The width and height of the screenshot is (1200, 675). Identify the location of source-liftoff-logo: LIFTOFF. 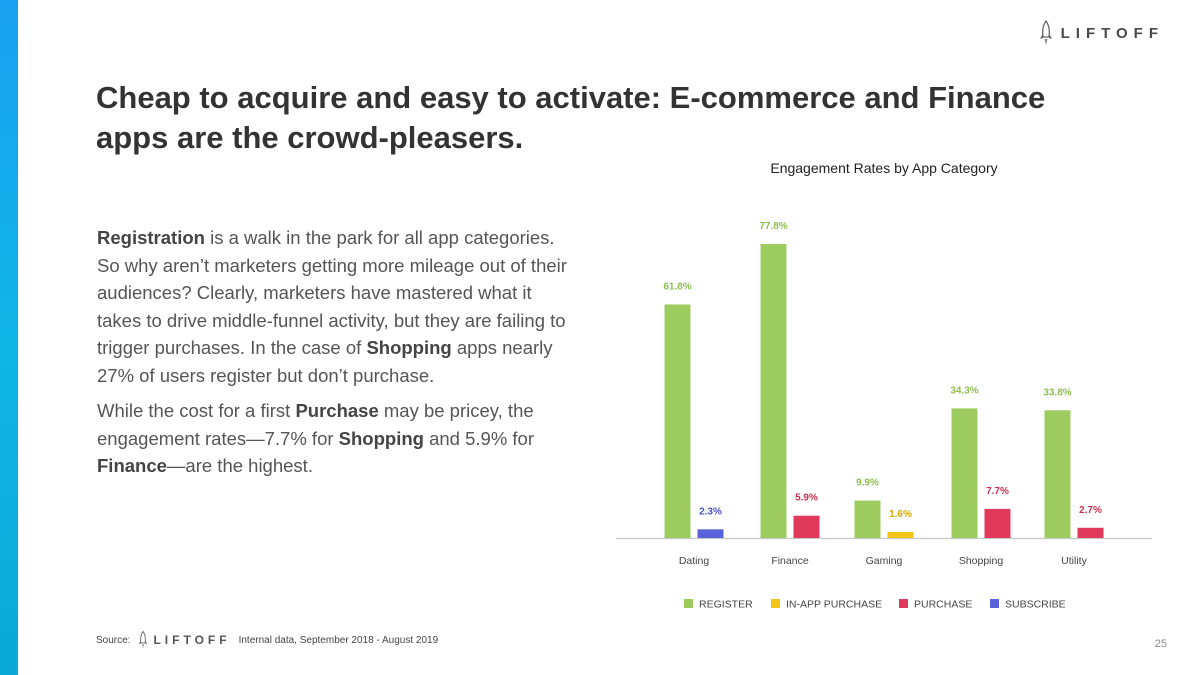
(184, 640).